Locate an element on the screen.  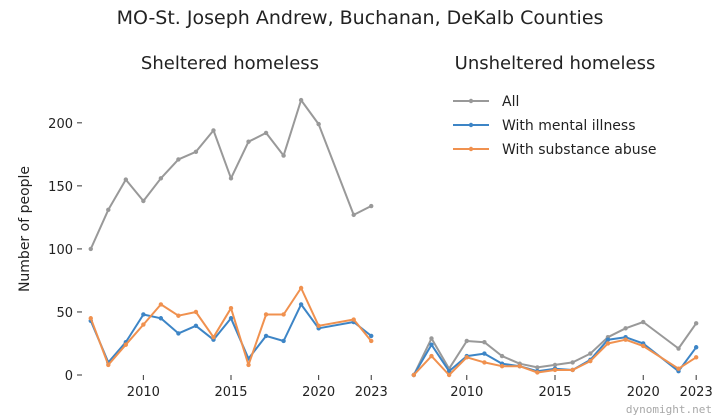
panel-title-unsheltered: Unsheltered homeless is located at coordinates (555, 63).